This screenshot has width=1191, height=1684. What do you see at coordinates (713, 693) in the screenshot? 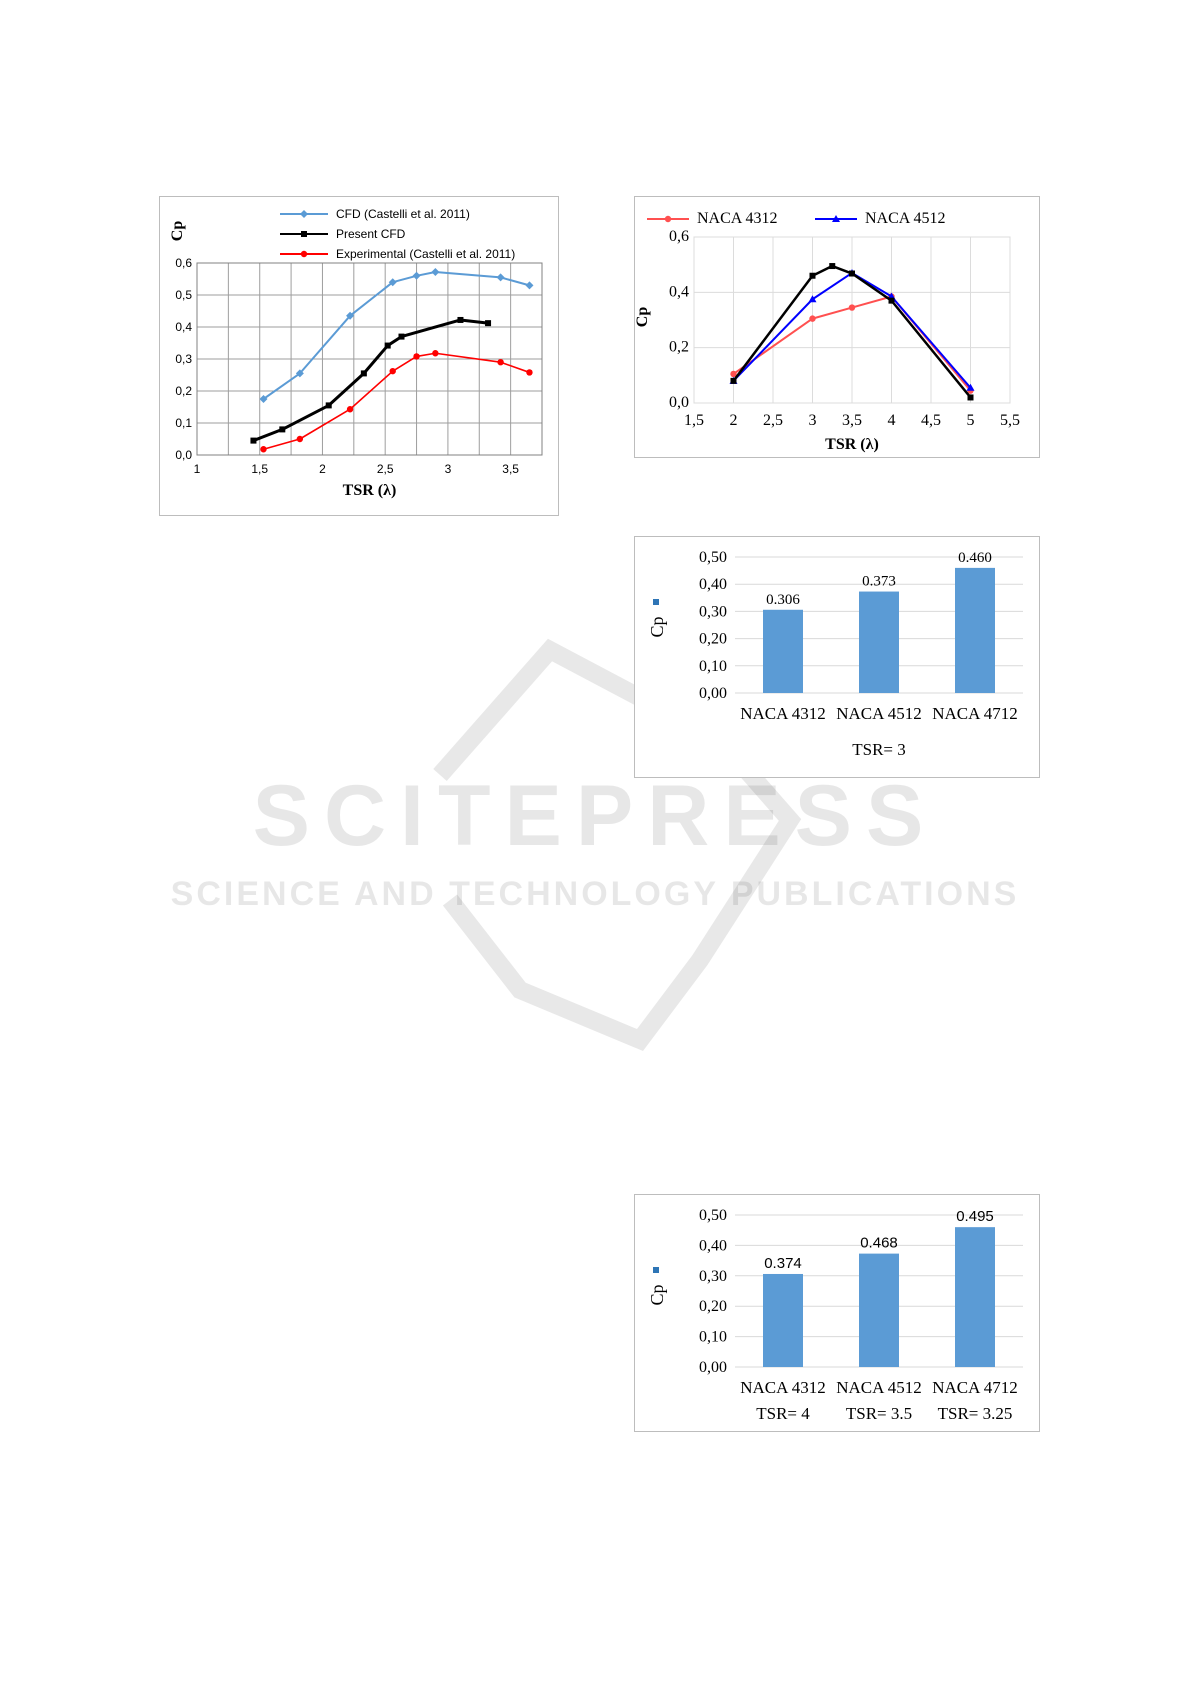
I see `y-tick-label: 0,00` at bounding box center [713, 693].